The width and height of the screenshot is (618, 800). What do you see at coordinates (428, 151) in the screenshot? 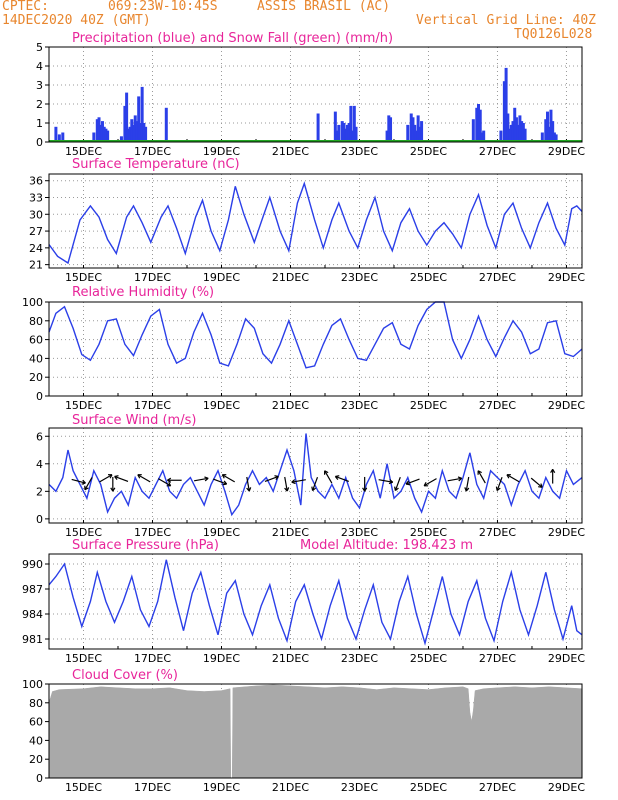
I see `precip-xtick-label: 25DEC` at bounding box center [428, 151].